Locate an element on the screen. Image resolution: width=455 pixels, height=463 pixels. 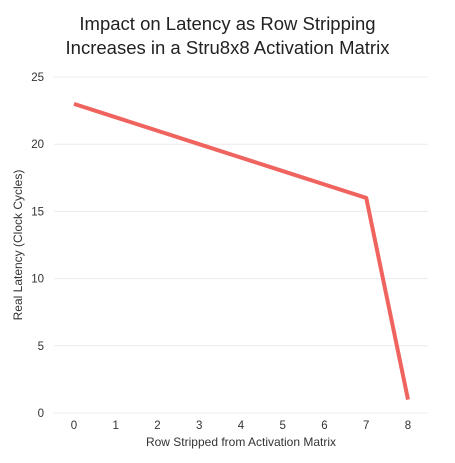
x-tick-label: 4 is located at coordinates (241, 426).